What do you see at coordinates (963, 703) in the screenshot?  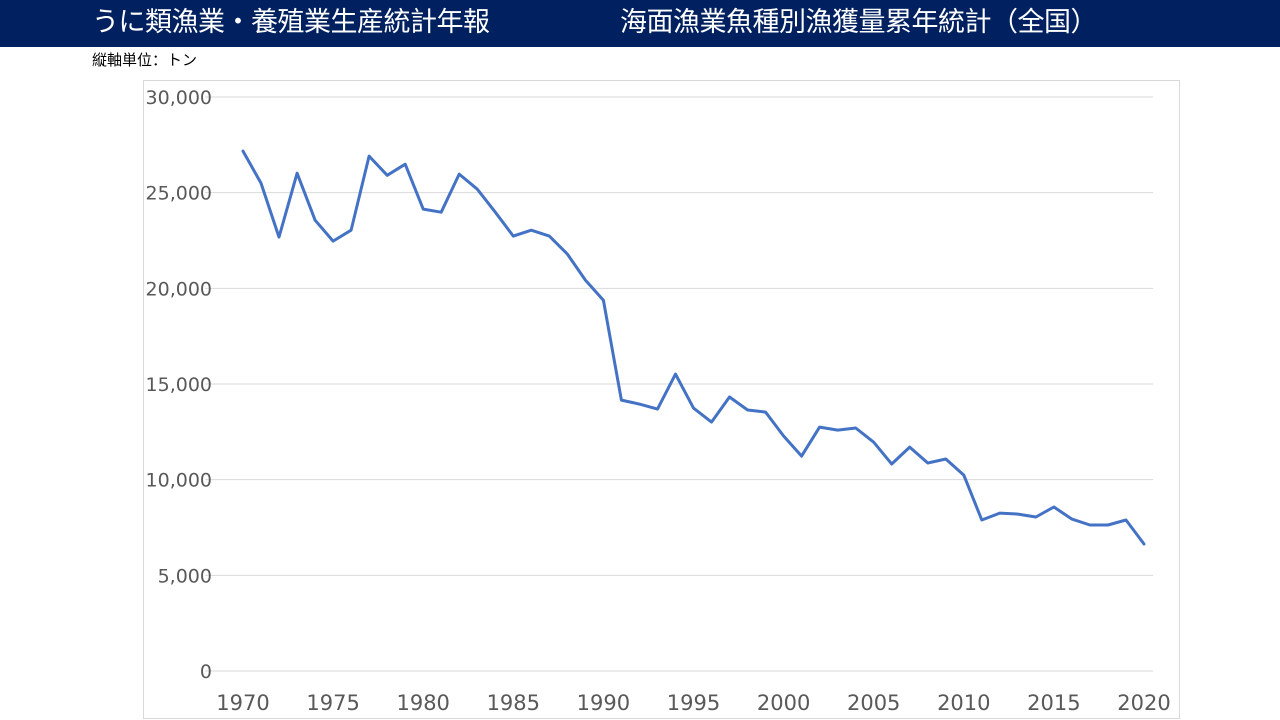 I see `x-tick-label: 2010` at bounding box center [963, 703].